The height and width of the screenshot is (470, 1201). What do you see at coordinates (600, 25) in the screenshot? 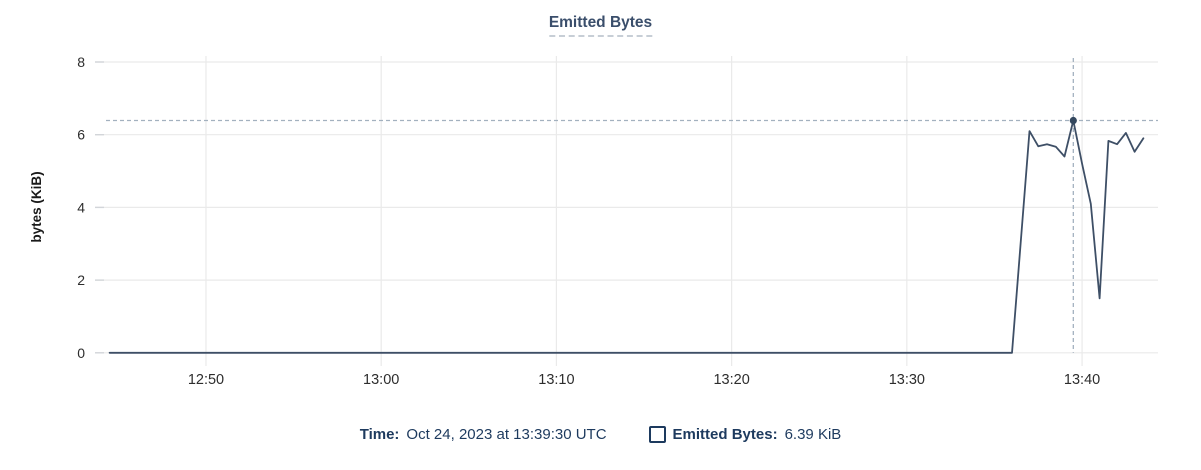
I see `chart-title: Emitted Bytes` at bounding box center [600, 25].